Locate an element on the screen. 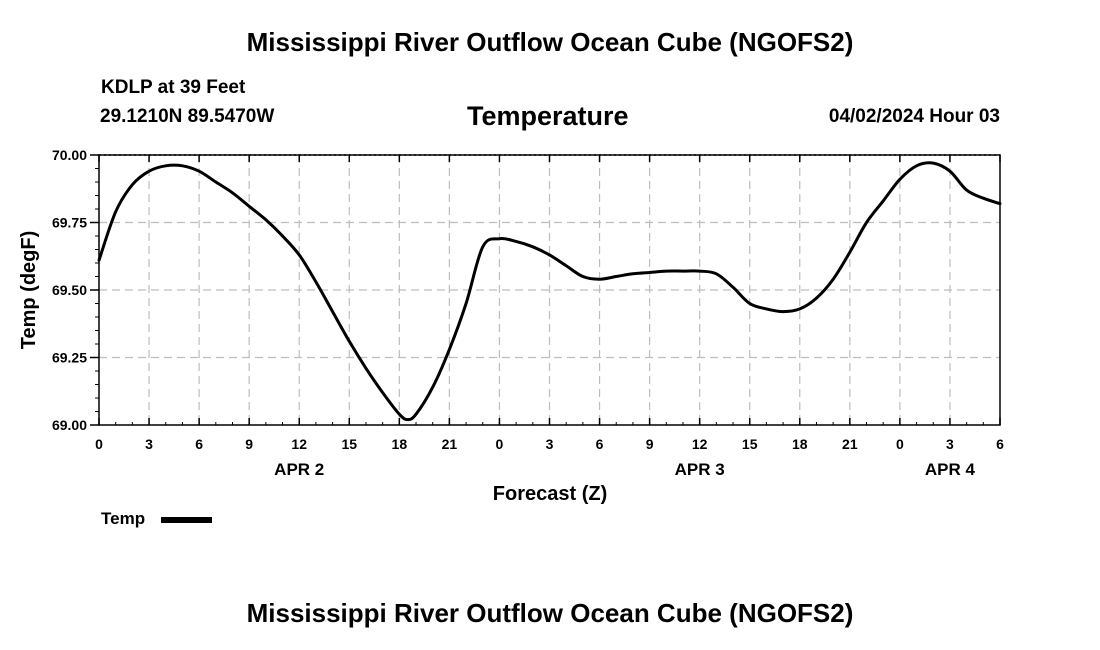 Image resolution: width=1100 pixels, height=650 pixels. x-axis-title: Forecast (Z) is located at coordinates (550, 494).